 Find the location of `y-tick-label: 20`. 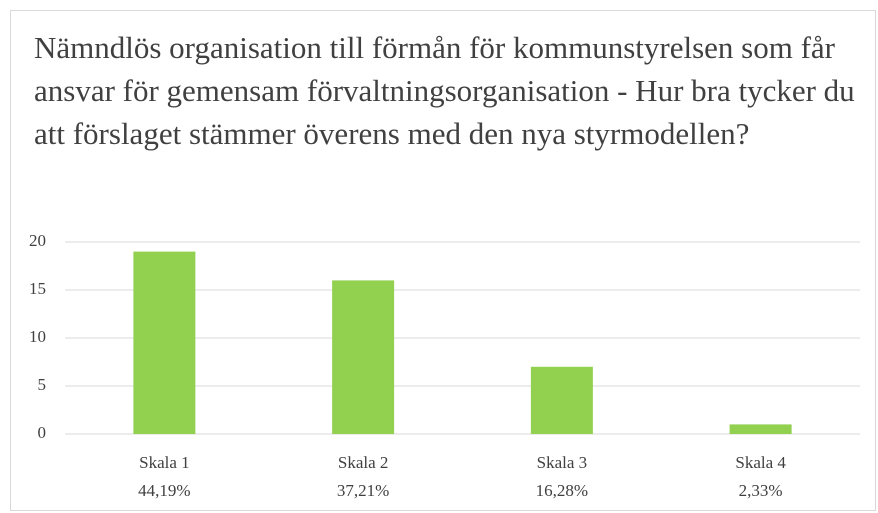

y-tick-label: 20 is located at coordinates (37, 240).